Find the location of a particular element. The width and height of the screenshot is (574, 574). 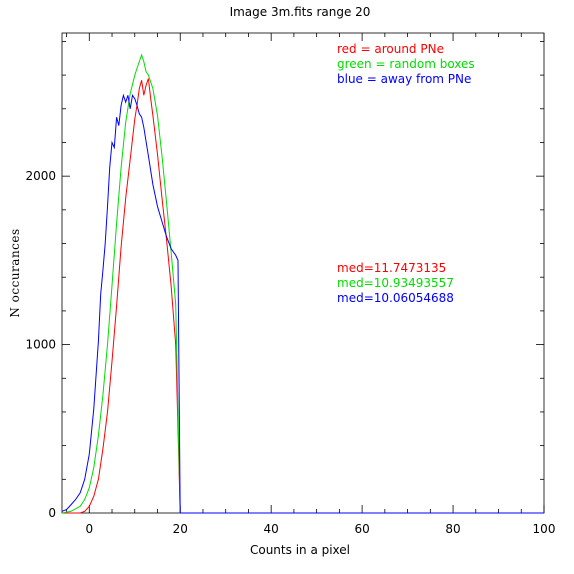

x-tick-label: 0 is located at coordinates (89, 529).